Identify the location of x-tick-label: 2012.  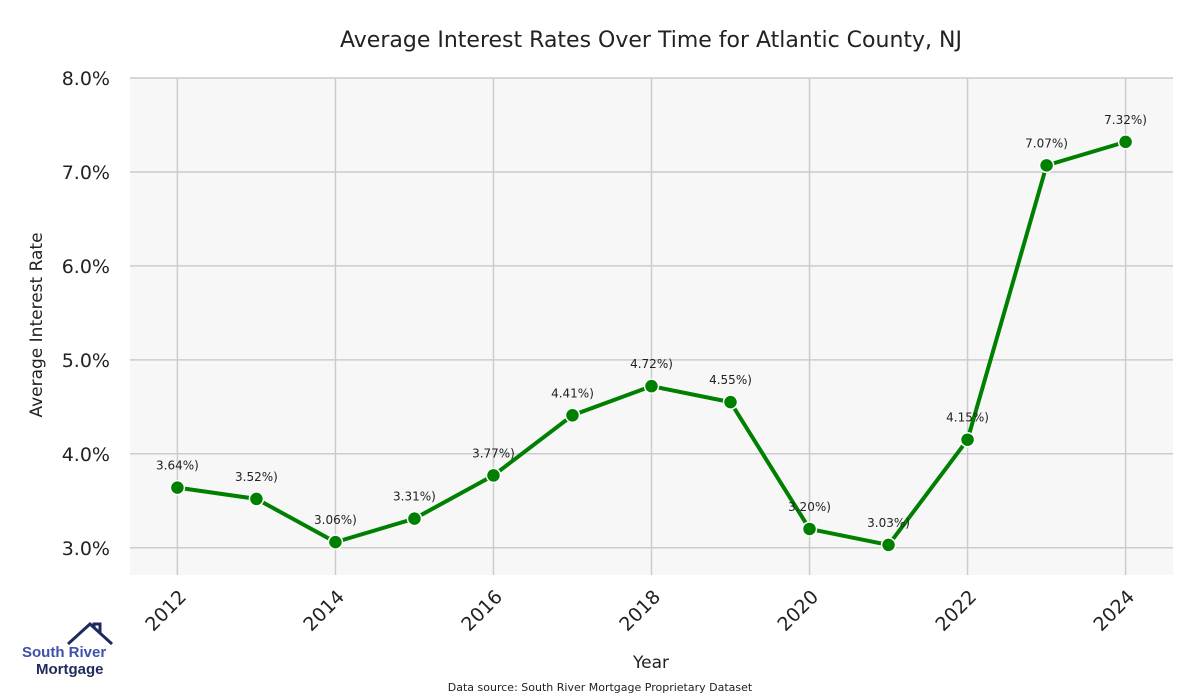
(166, 611).